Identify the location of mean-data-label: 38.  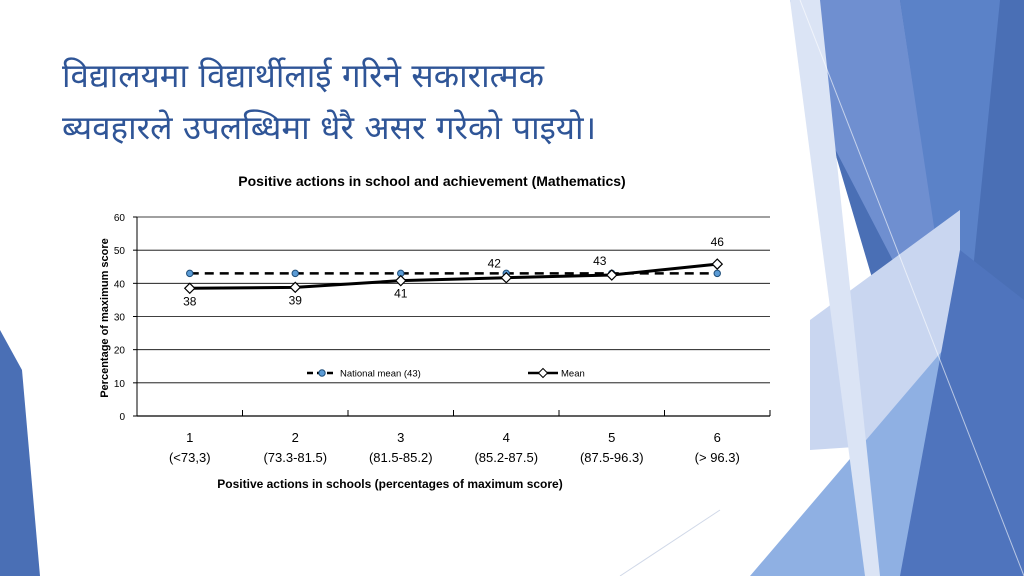
(190, 301).